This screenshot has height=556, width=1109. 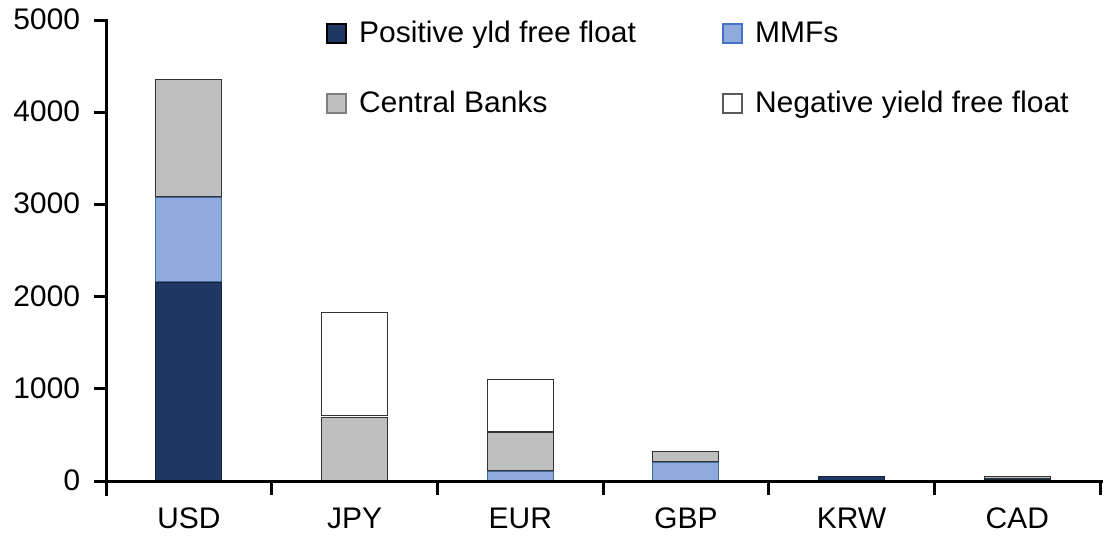 I want to click on bar-segment-usd-positive-yld-free-float, so click(x=189, y=381).